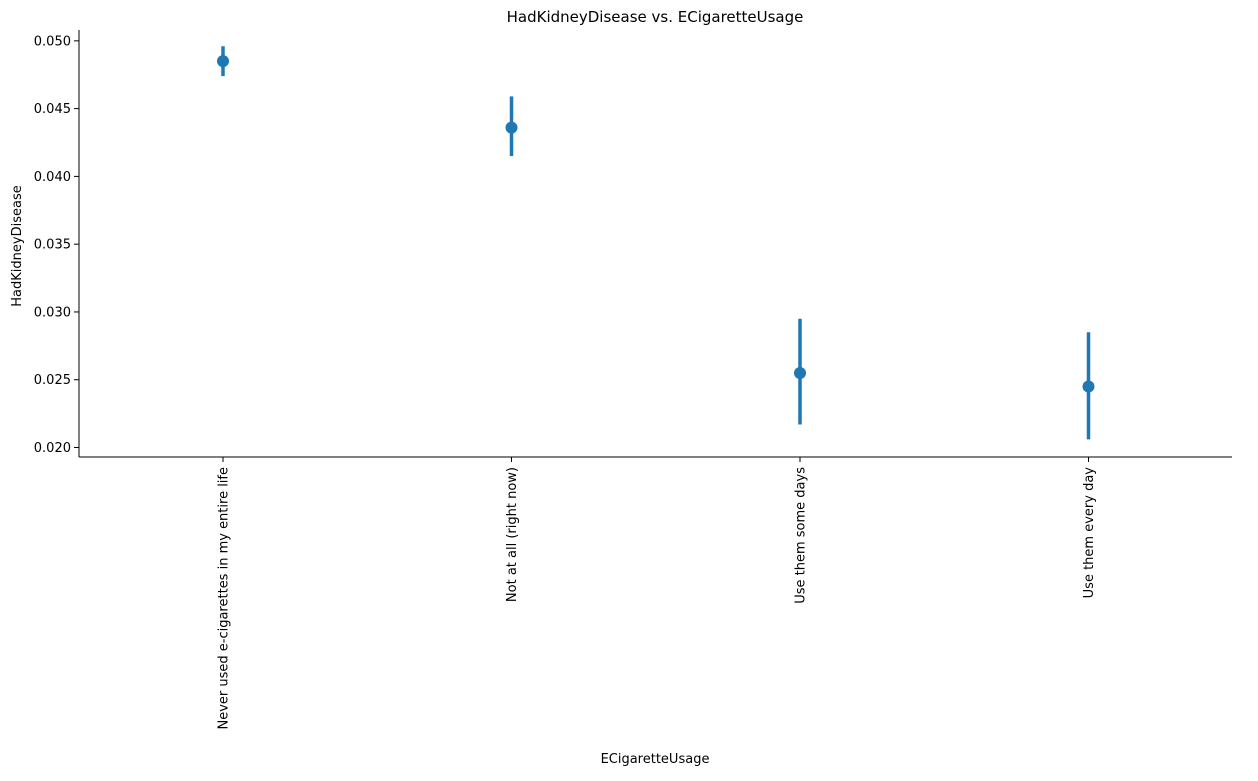 The width and height of the screenshot is (1258, 781). What do you see at coordinates (655, 17) in the screenshot?
I see `chart-title: HadKidneyDisease vs. ECigaretteUsage` at bounding box center [655, 17].